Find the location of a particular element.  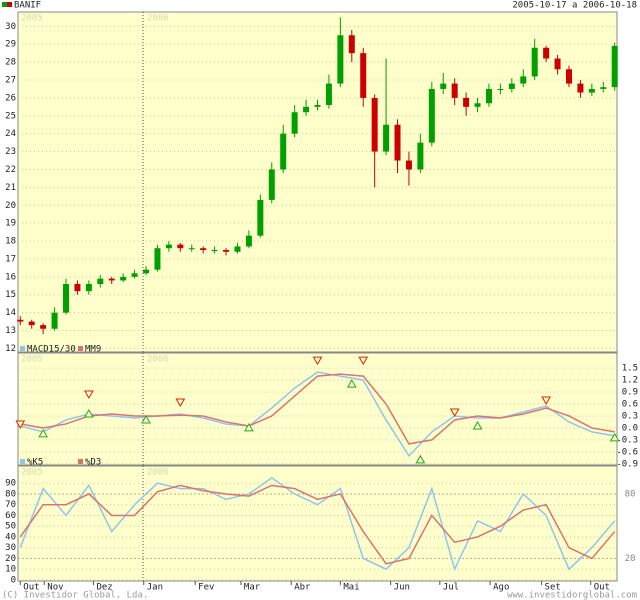

symbol-icon is located at coordinates (9, 4).